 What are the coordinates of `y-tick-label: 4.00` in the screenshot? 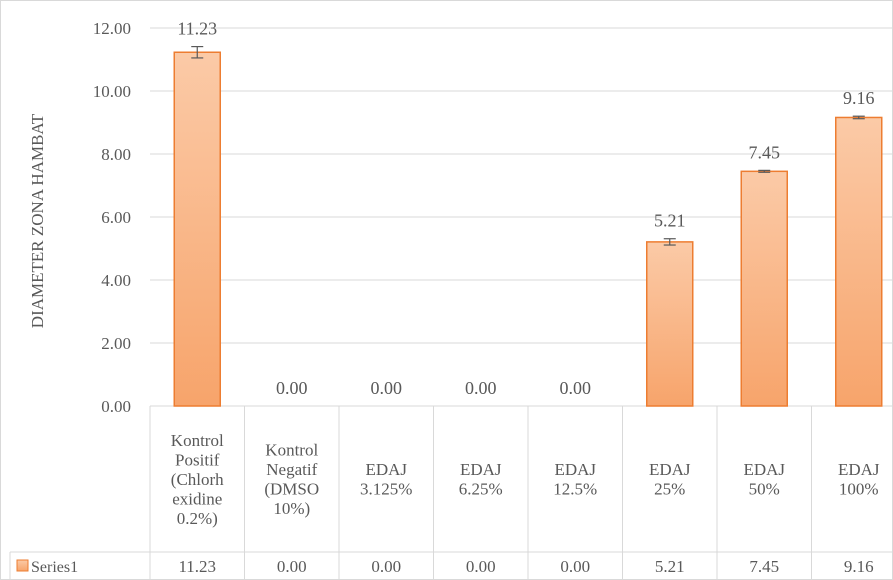 It's located at (116, 280).